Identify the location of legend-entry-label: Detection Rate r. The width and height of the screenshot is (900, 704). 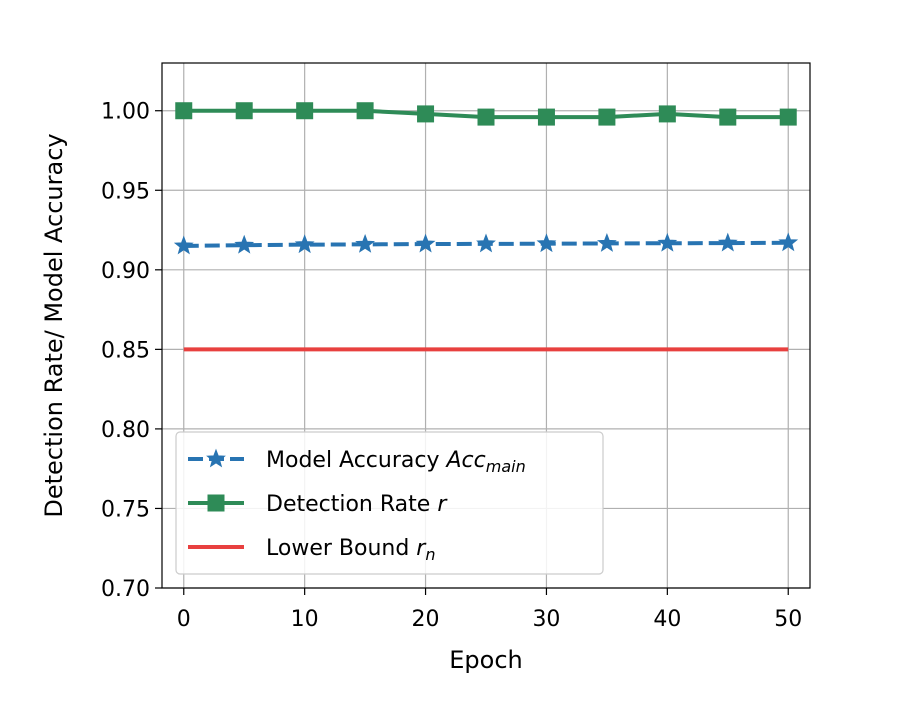
(357, 504).